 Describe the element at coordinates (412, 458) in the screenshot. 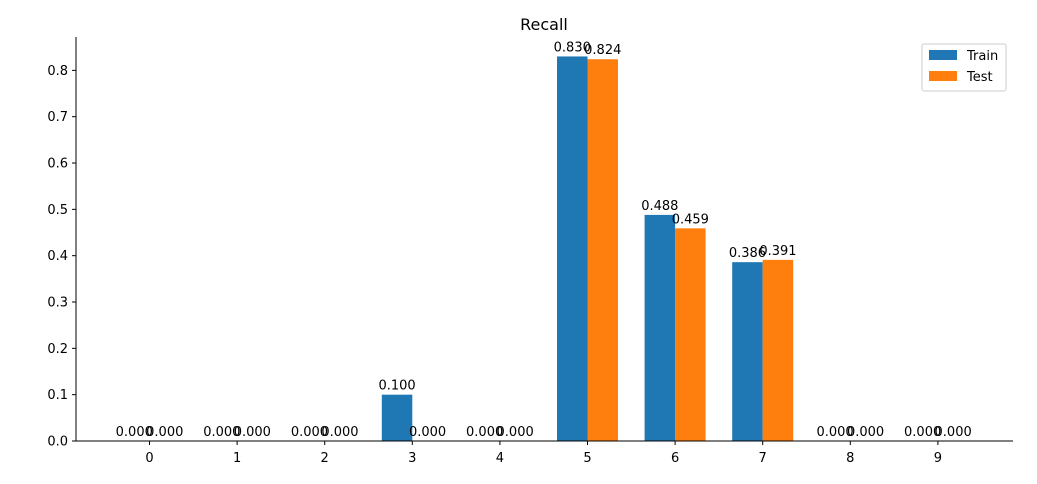

I see `x-tick-label: 3` at that location.